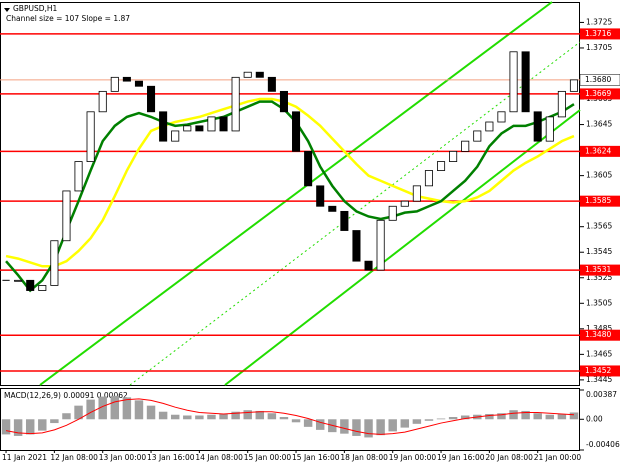 This screenshot has width=620, height=465. Describe the element at coordinates (598, 93) in the screenshot. I see `level-label: 1.3669` at that location.